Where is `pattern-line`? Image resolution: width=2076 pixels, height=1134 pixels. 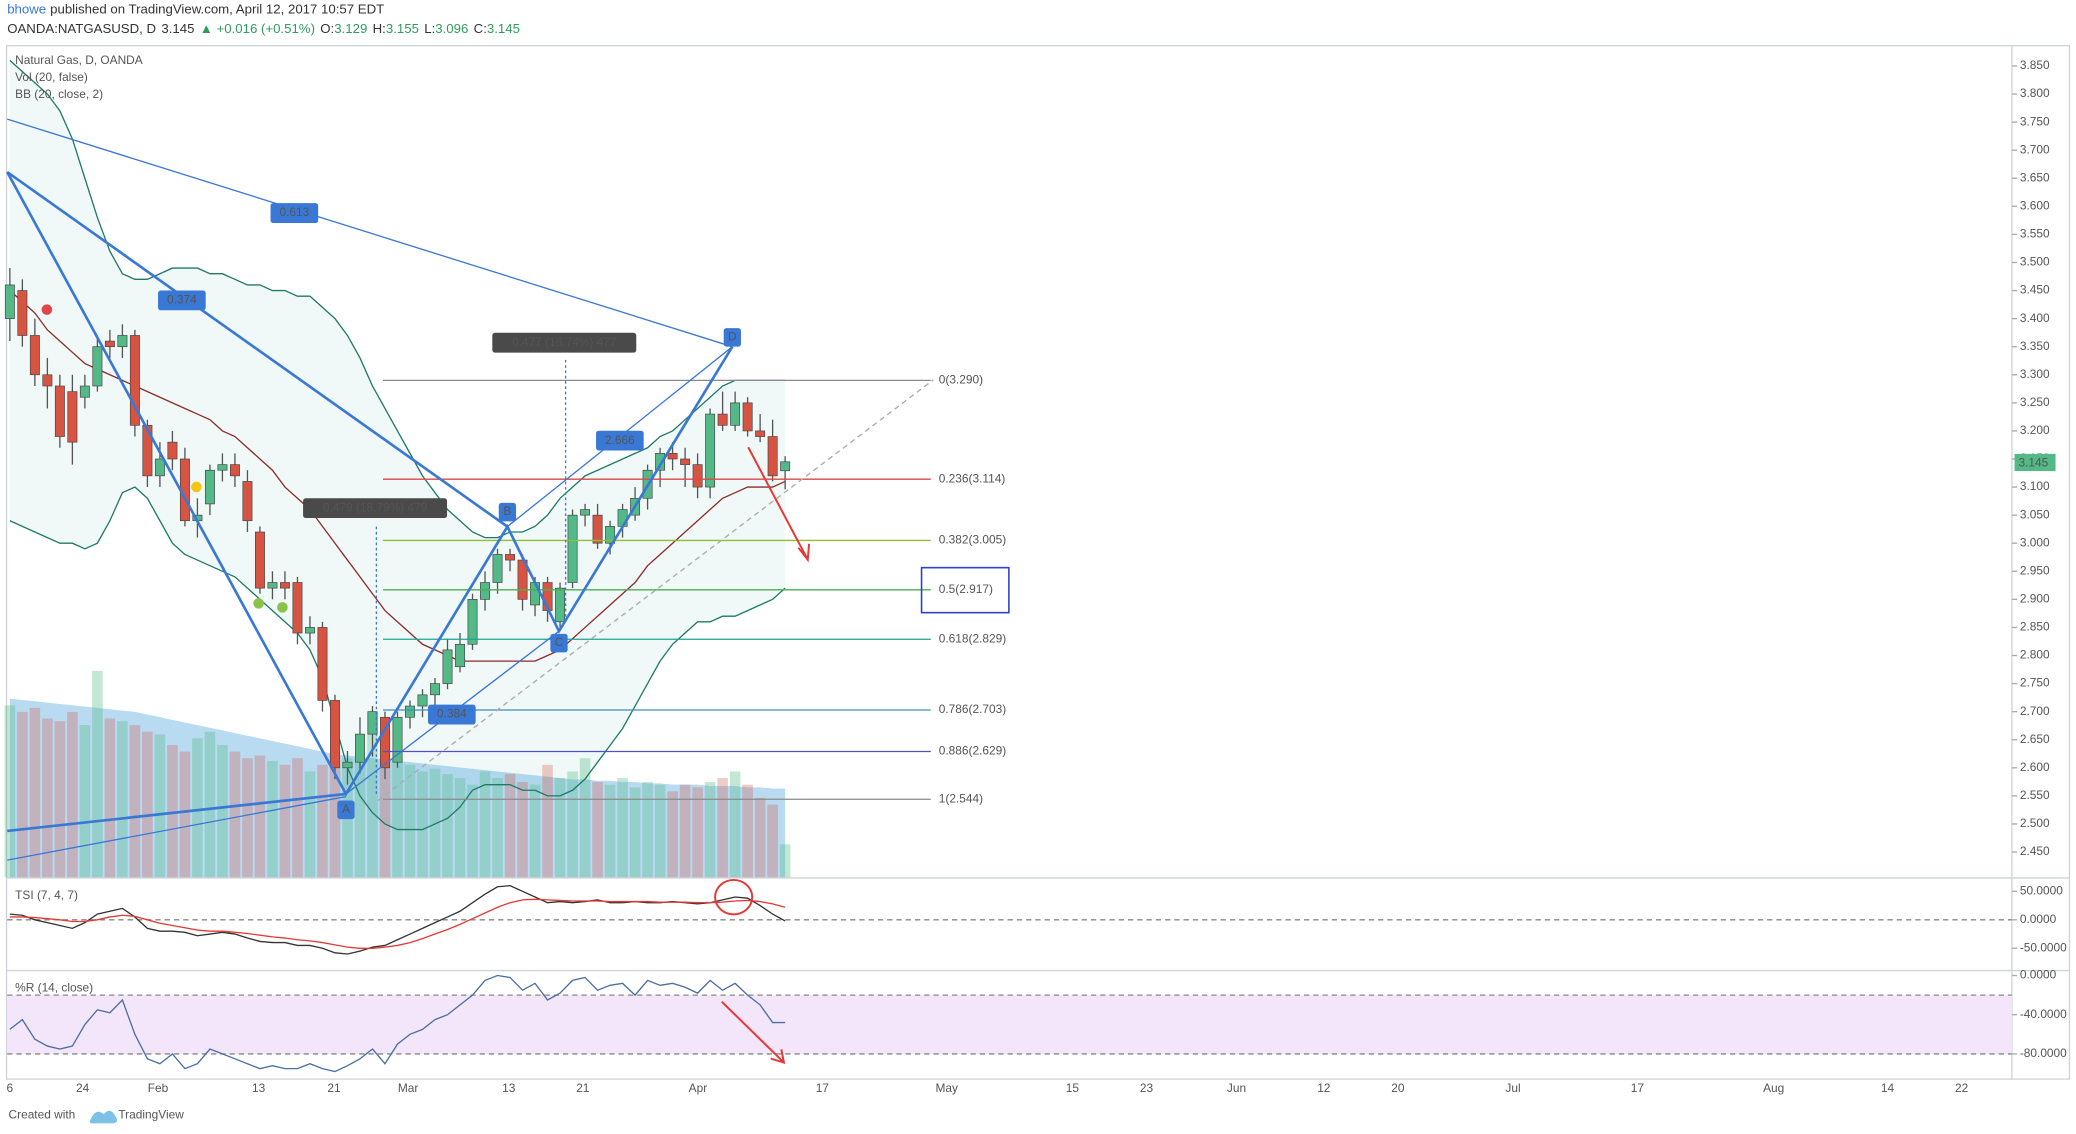 pattern-line is located at coordinates (370, 233).